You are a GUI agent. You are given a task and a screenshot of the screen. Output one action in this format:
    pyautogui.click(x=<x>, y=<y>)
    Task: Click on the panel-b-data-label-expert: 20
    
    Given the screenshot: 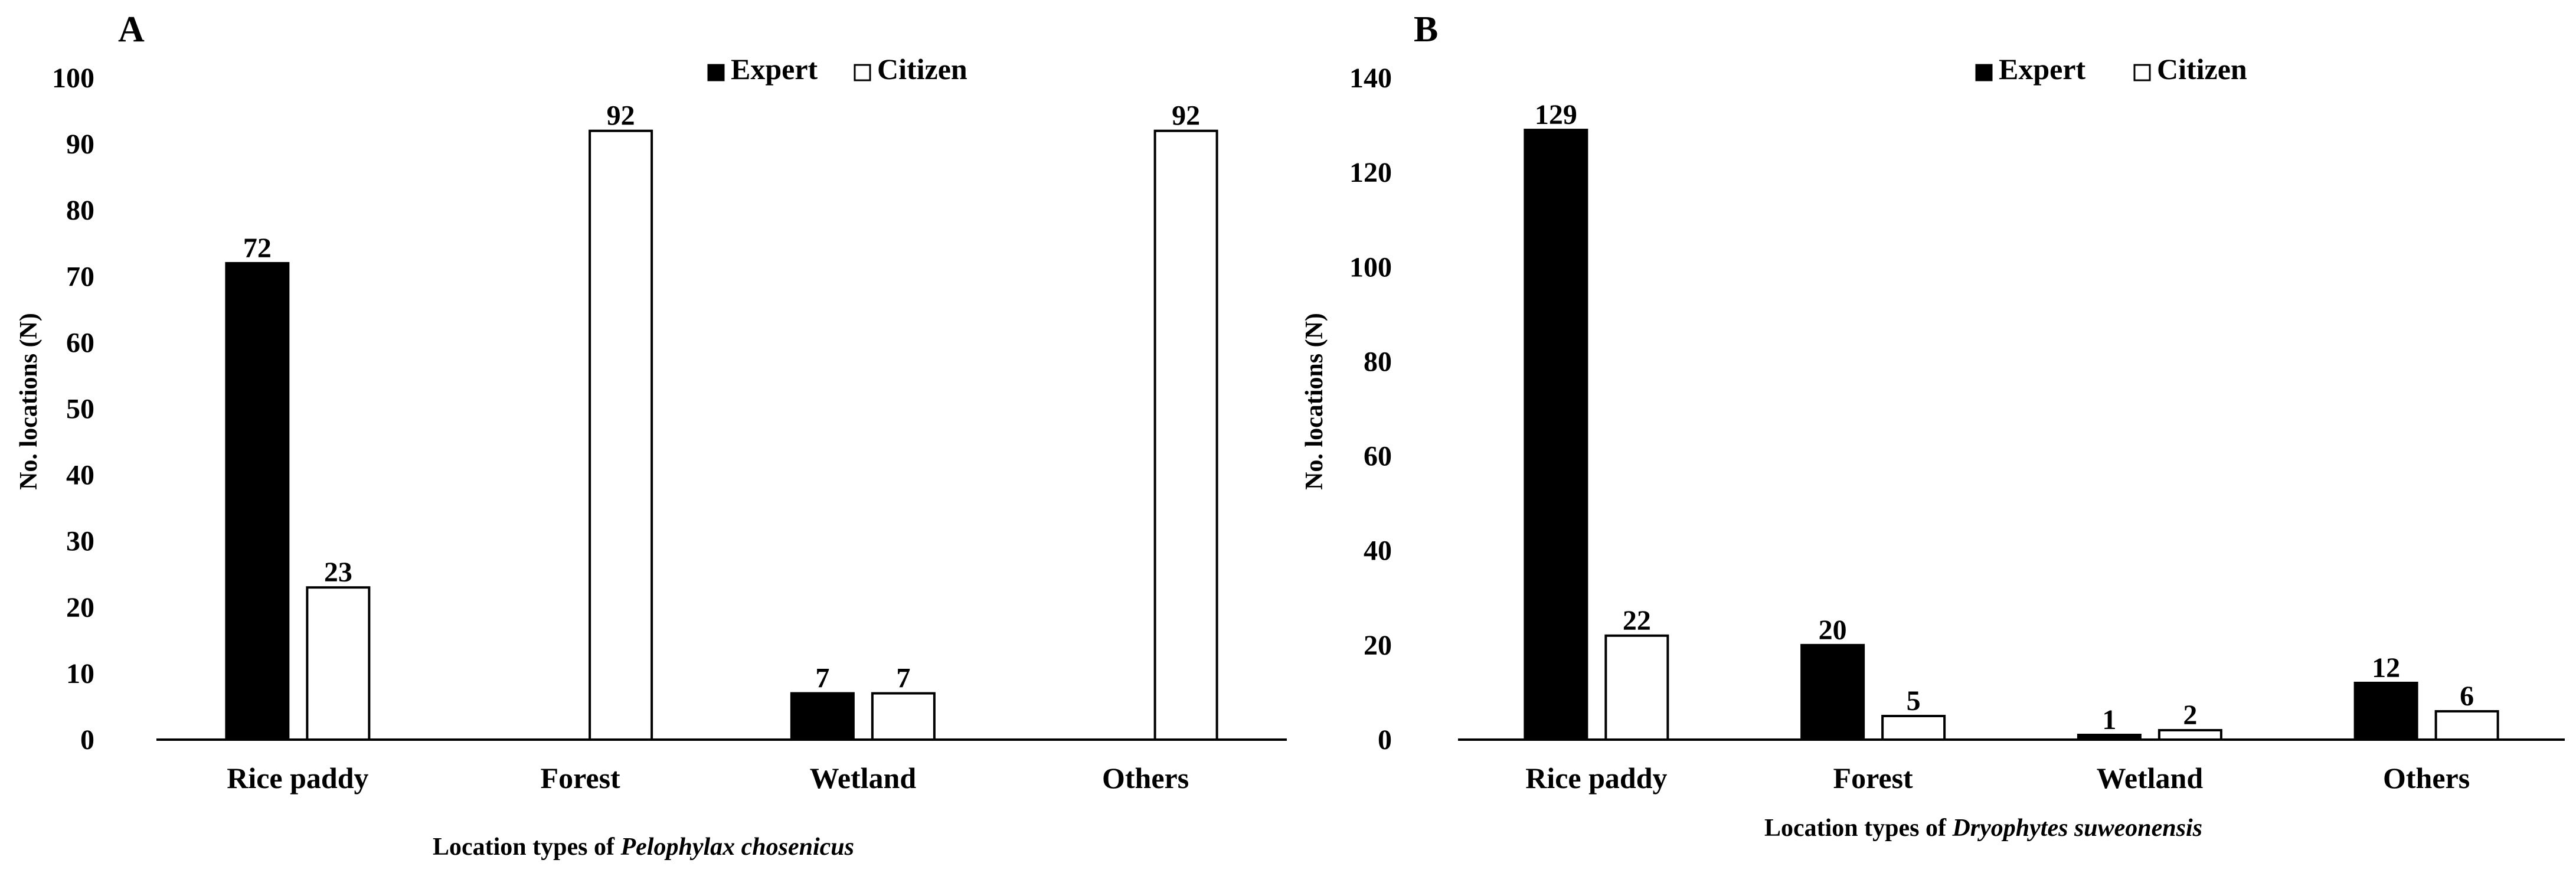 What is the action you would take?
    pyautogui.click(x=1833, y=630)
    